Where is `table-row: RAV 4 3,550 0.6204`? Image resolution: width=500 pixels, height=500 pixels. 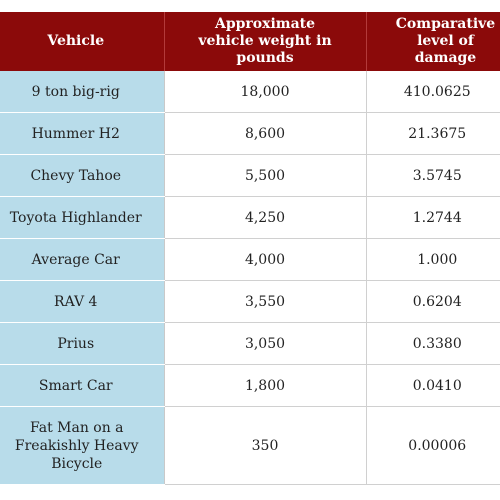
table-row: RAV 4 3,550 0.6204 is located at coordinates (250, 301).